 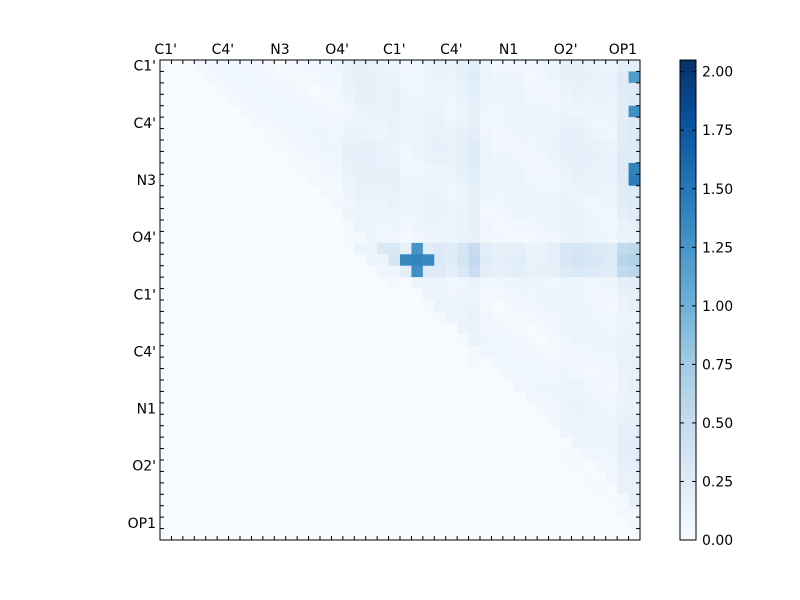 What do you see at coordinates (142, 524) in the screenshot?
I see `y-tick-label: OP1` at bounding box center [142, 524].